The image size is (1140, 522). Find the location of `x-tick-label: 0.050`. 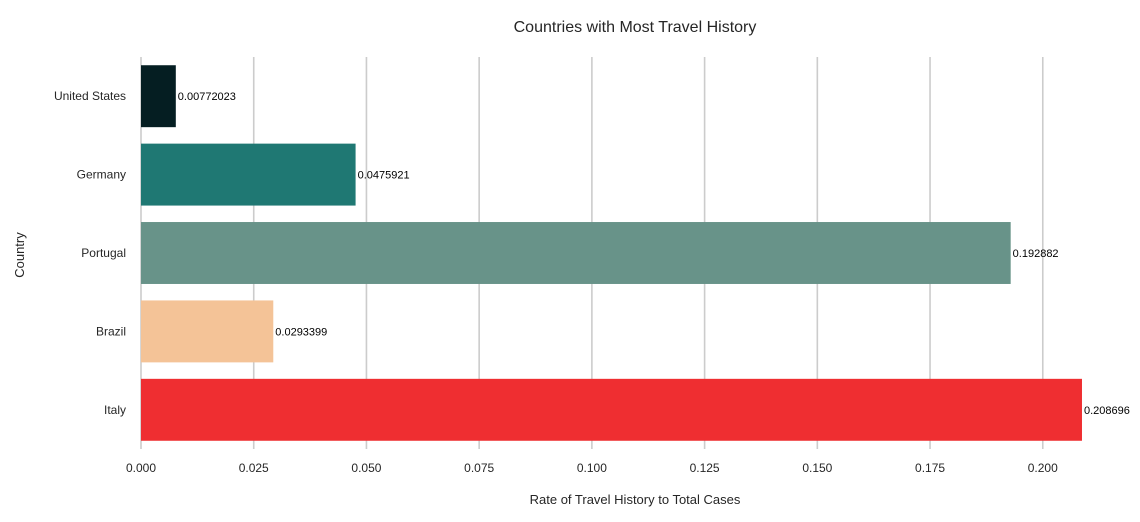

x-tick-label: 0.050 is located at coordinates (366, 468).